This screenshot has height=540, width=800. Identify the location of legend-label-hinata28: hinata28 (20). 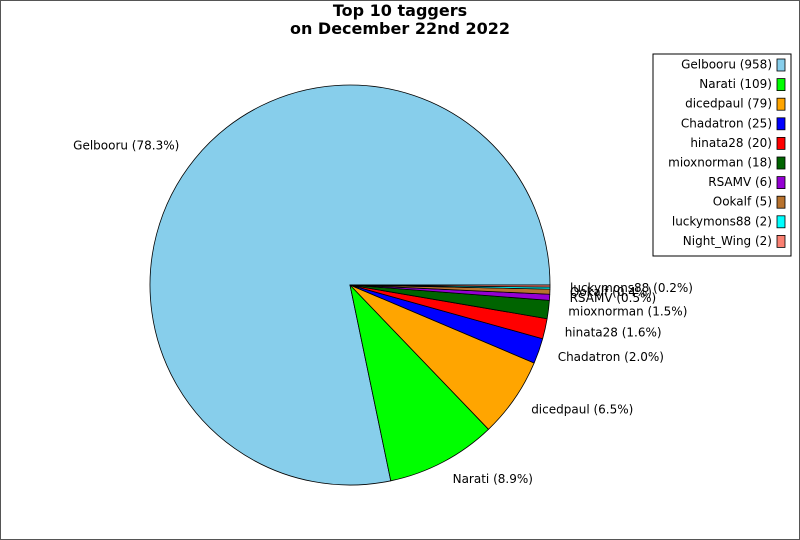
(731, 143).